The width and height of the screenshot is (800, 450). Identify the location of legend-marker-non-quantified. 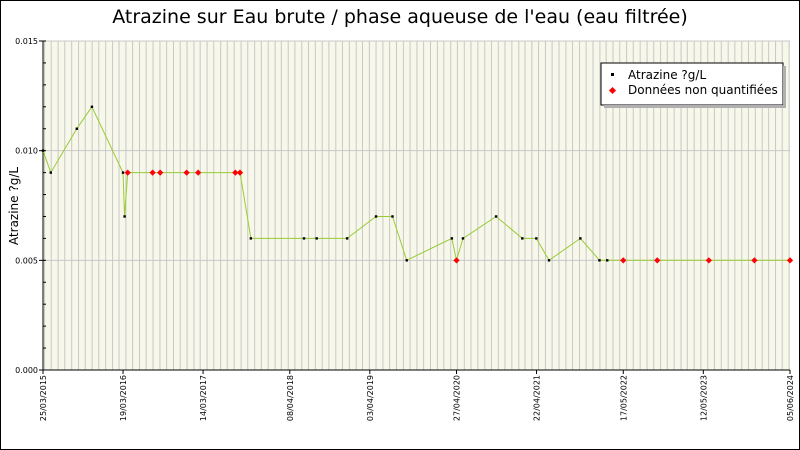
(612, 90).